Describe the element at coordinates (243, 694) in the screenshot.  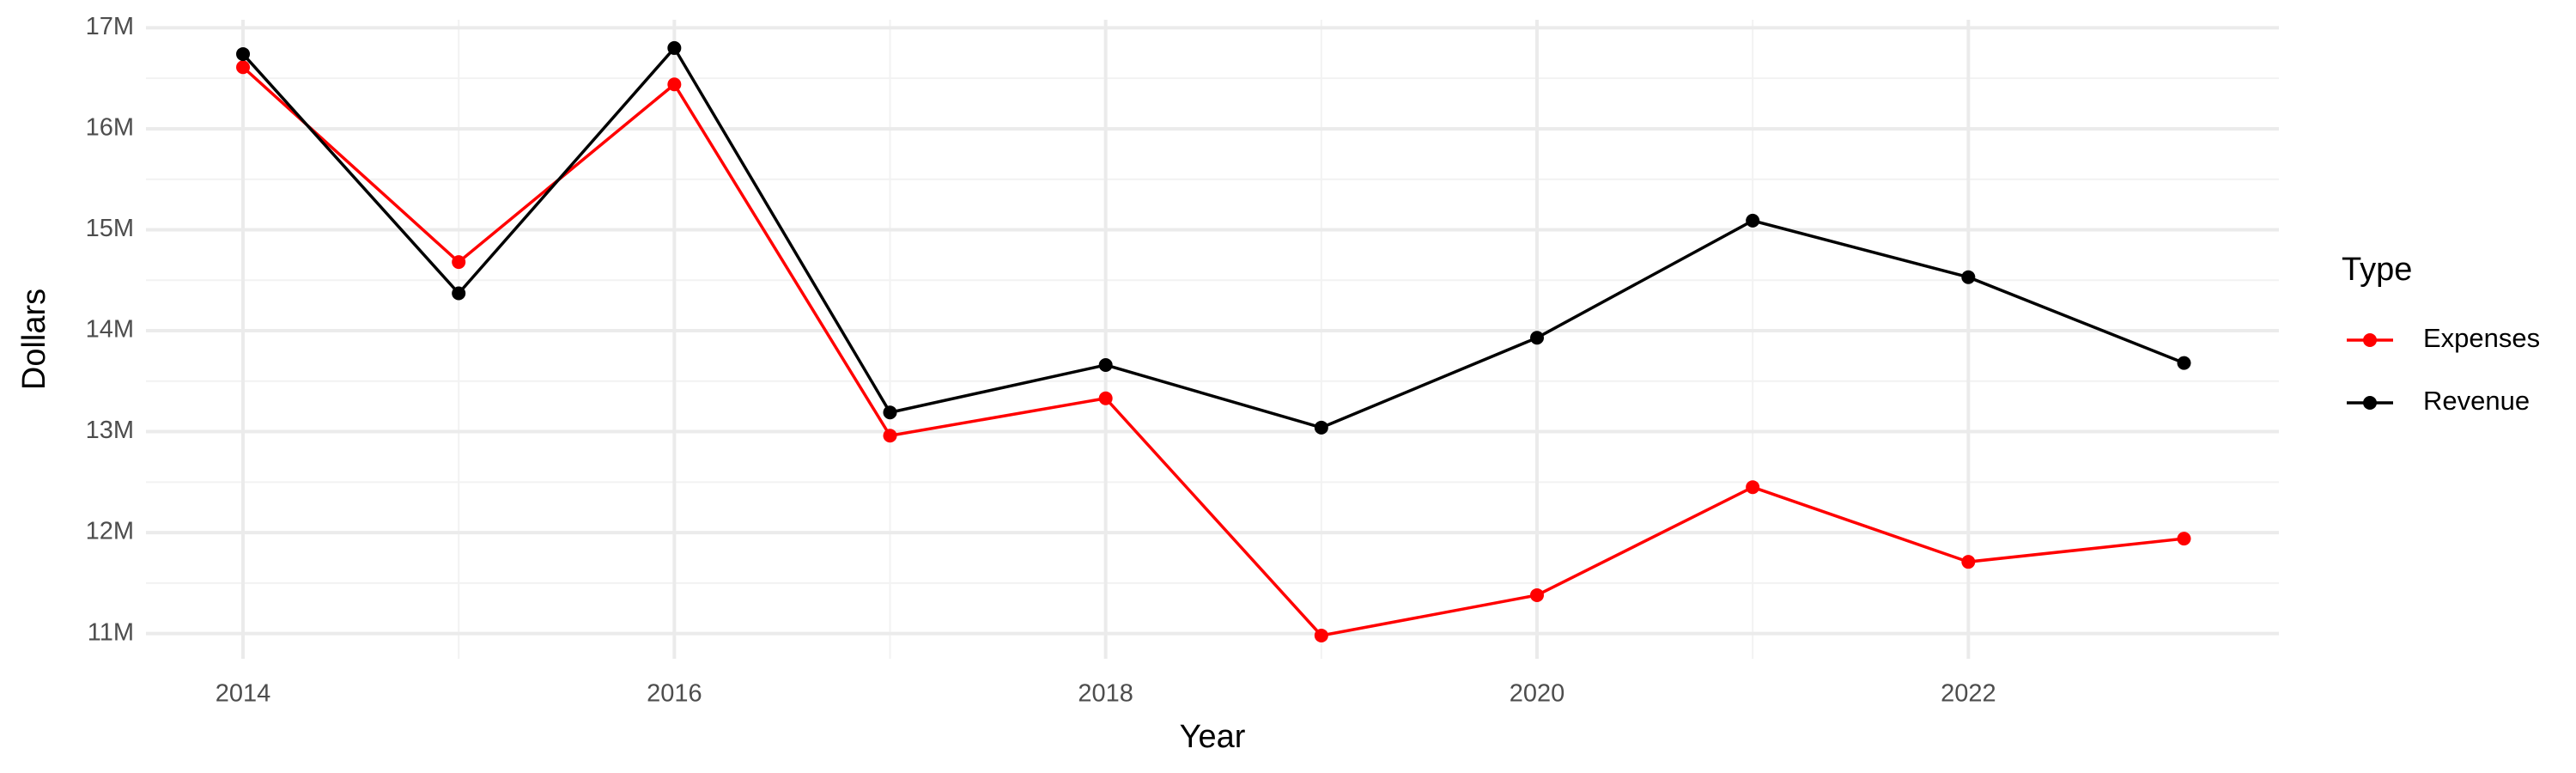
I see `x-tick-label: 2014` at that location.